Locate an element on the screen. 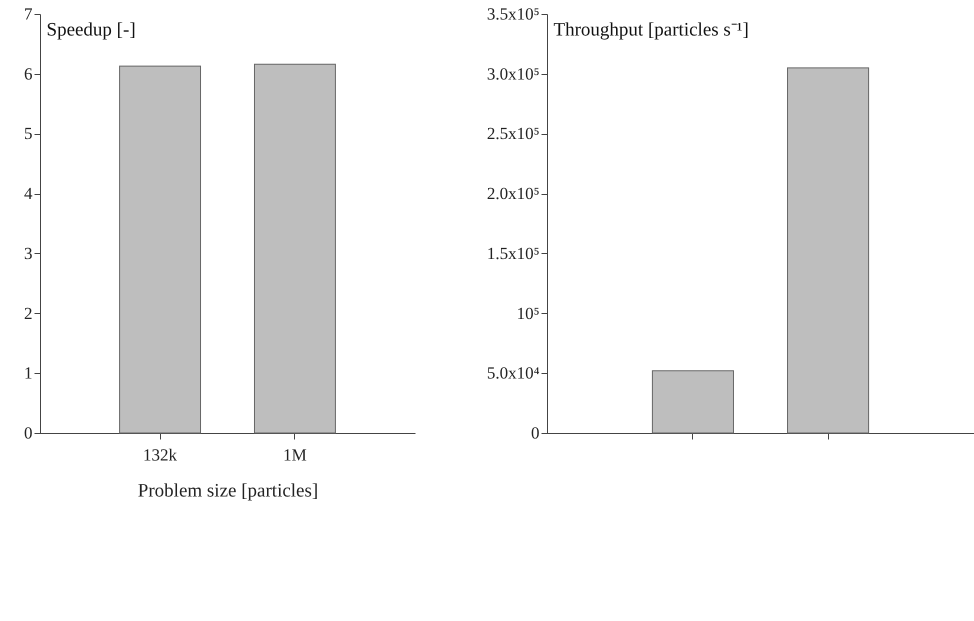 This screenshot has height=621, width=974. y-axis-title: Throughput [particles s⁻¹] is located at coordinates (651, 30).